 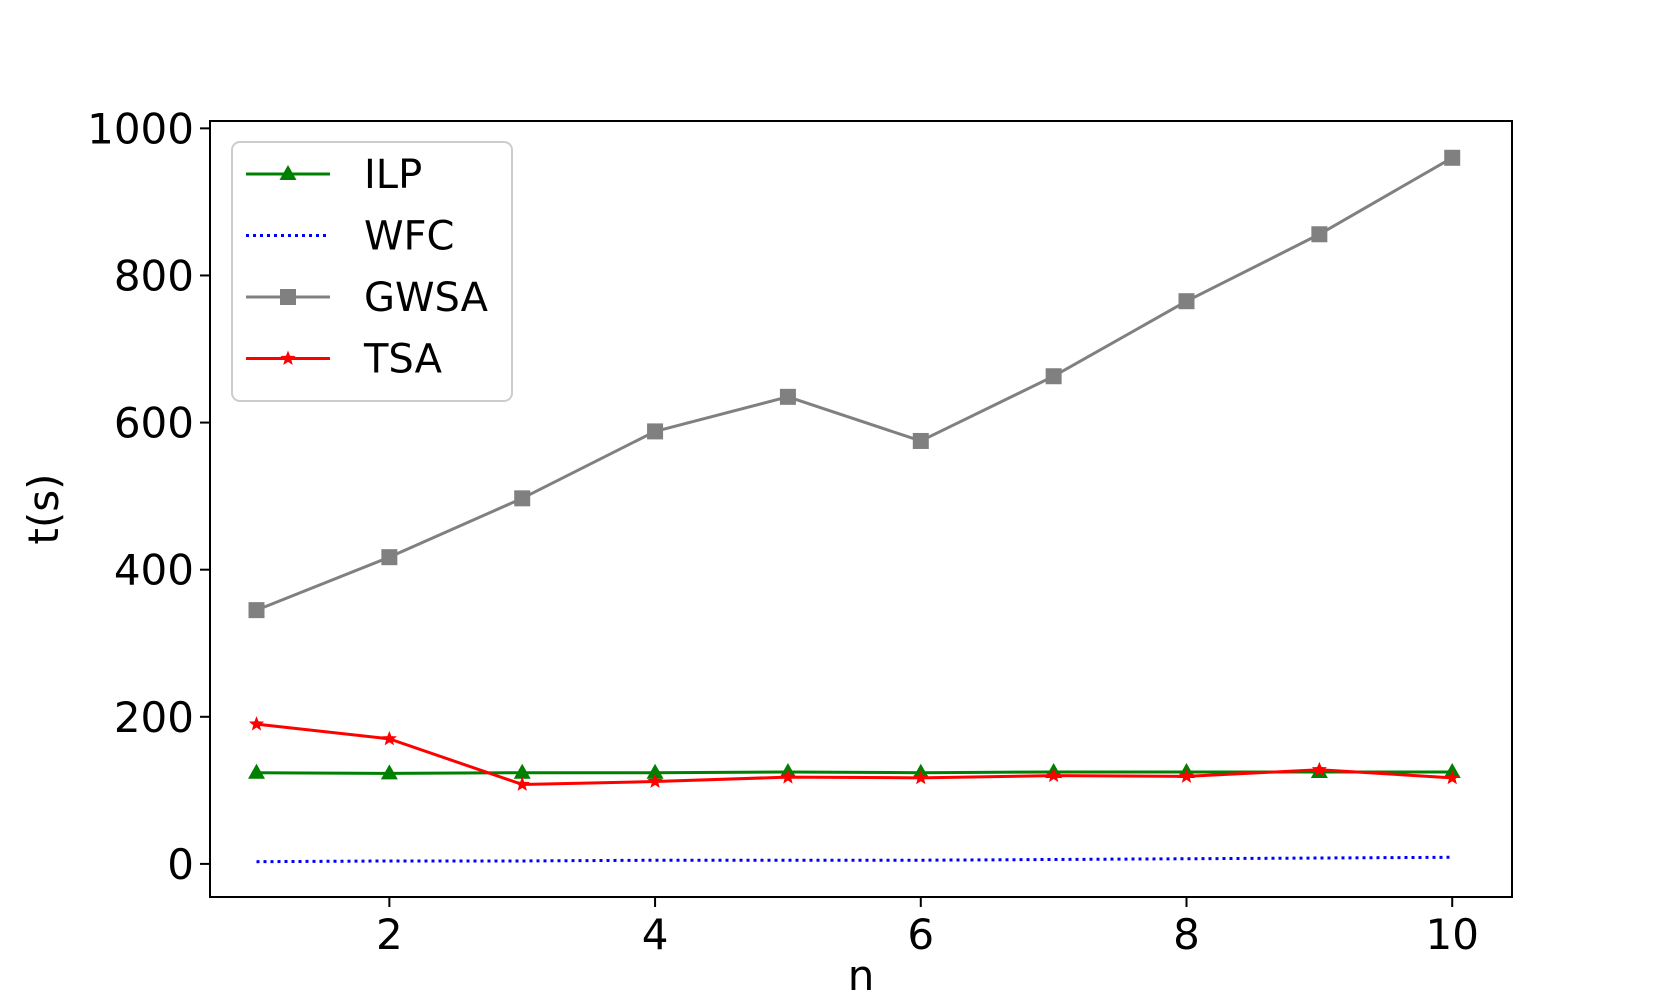 I want to click on series-line-tsa, so click(x=854, y=754).